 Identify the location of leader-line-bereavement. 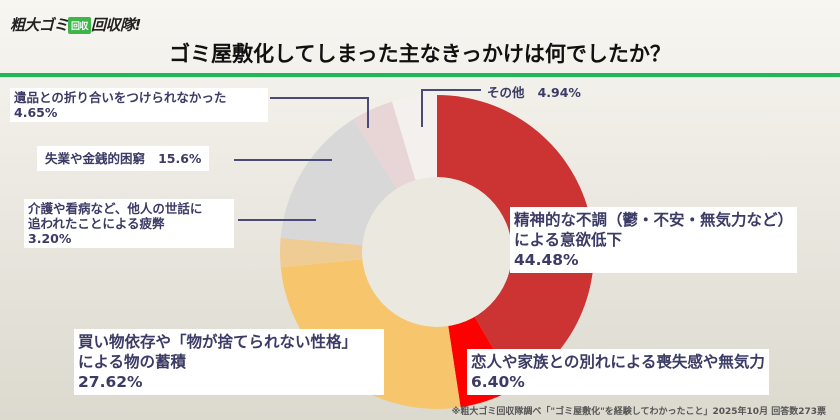
(319, 112).